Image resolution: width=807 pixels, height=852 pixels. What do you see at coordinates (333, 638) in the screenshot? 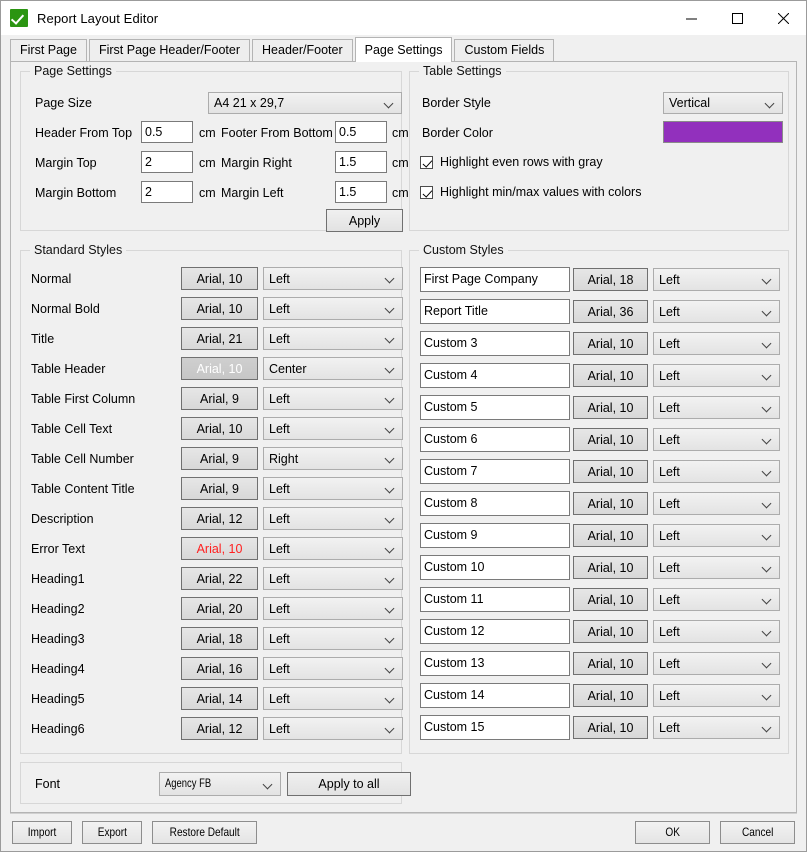
I see `standard-style-align-combo-heading3: Left` at bounding box center [333, 638].